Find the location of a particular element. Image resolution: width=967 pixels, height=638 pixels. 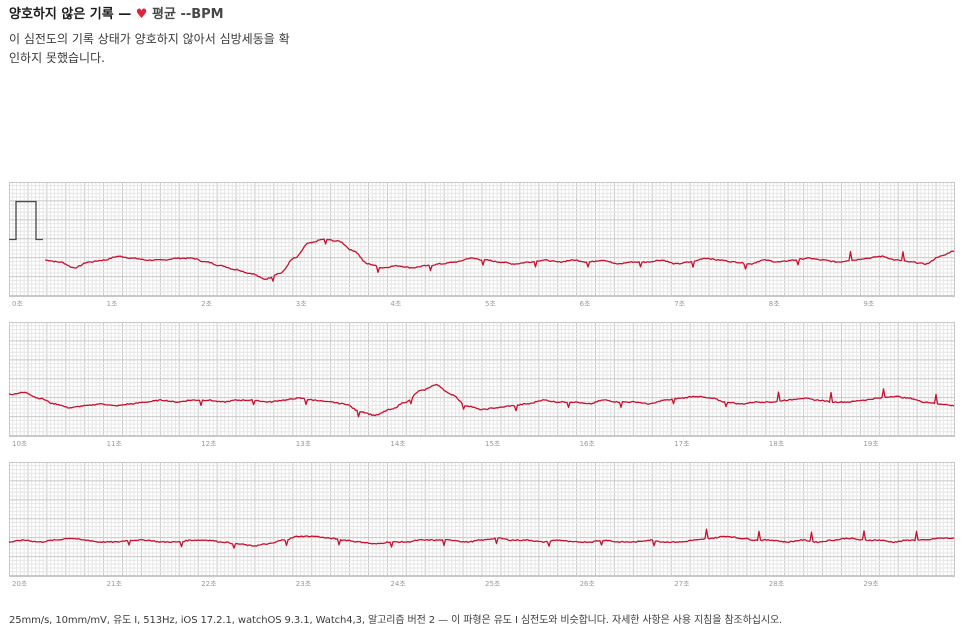

time-tick-label: 3초 is located at coordinates (301, 304).